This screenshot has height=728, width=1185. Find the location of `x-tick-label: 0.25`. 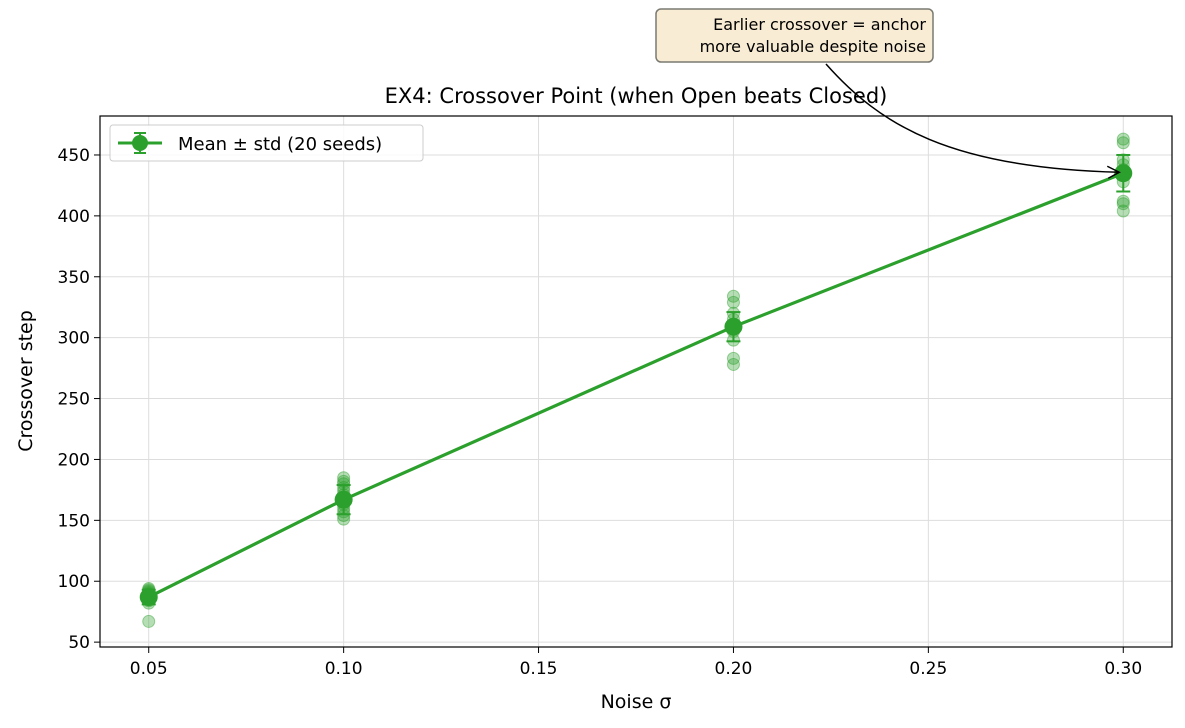

x-tick-label: 0.25 is located at coordinates (928, 669).